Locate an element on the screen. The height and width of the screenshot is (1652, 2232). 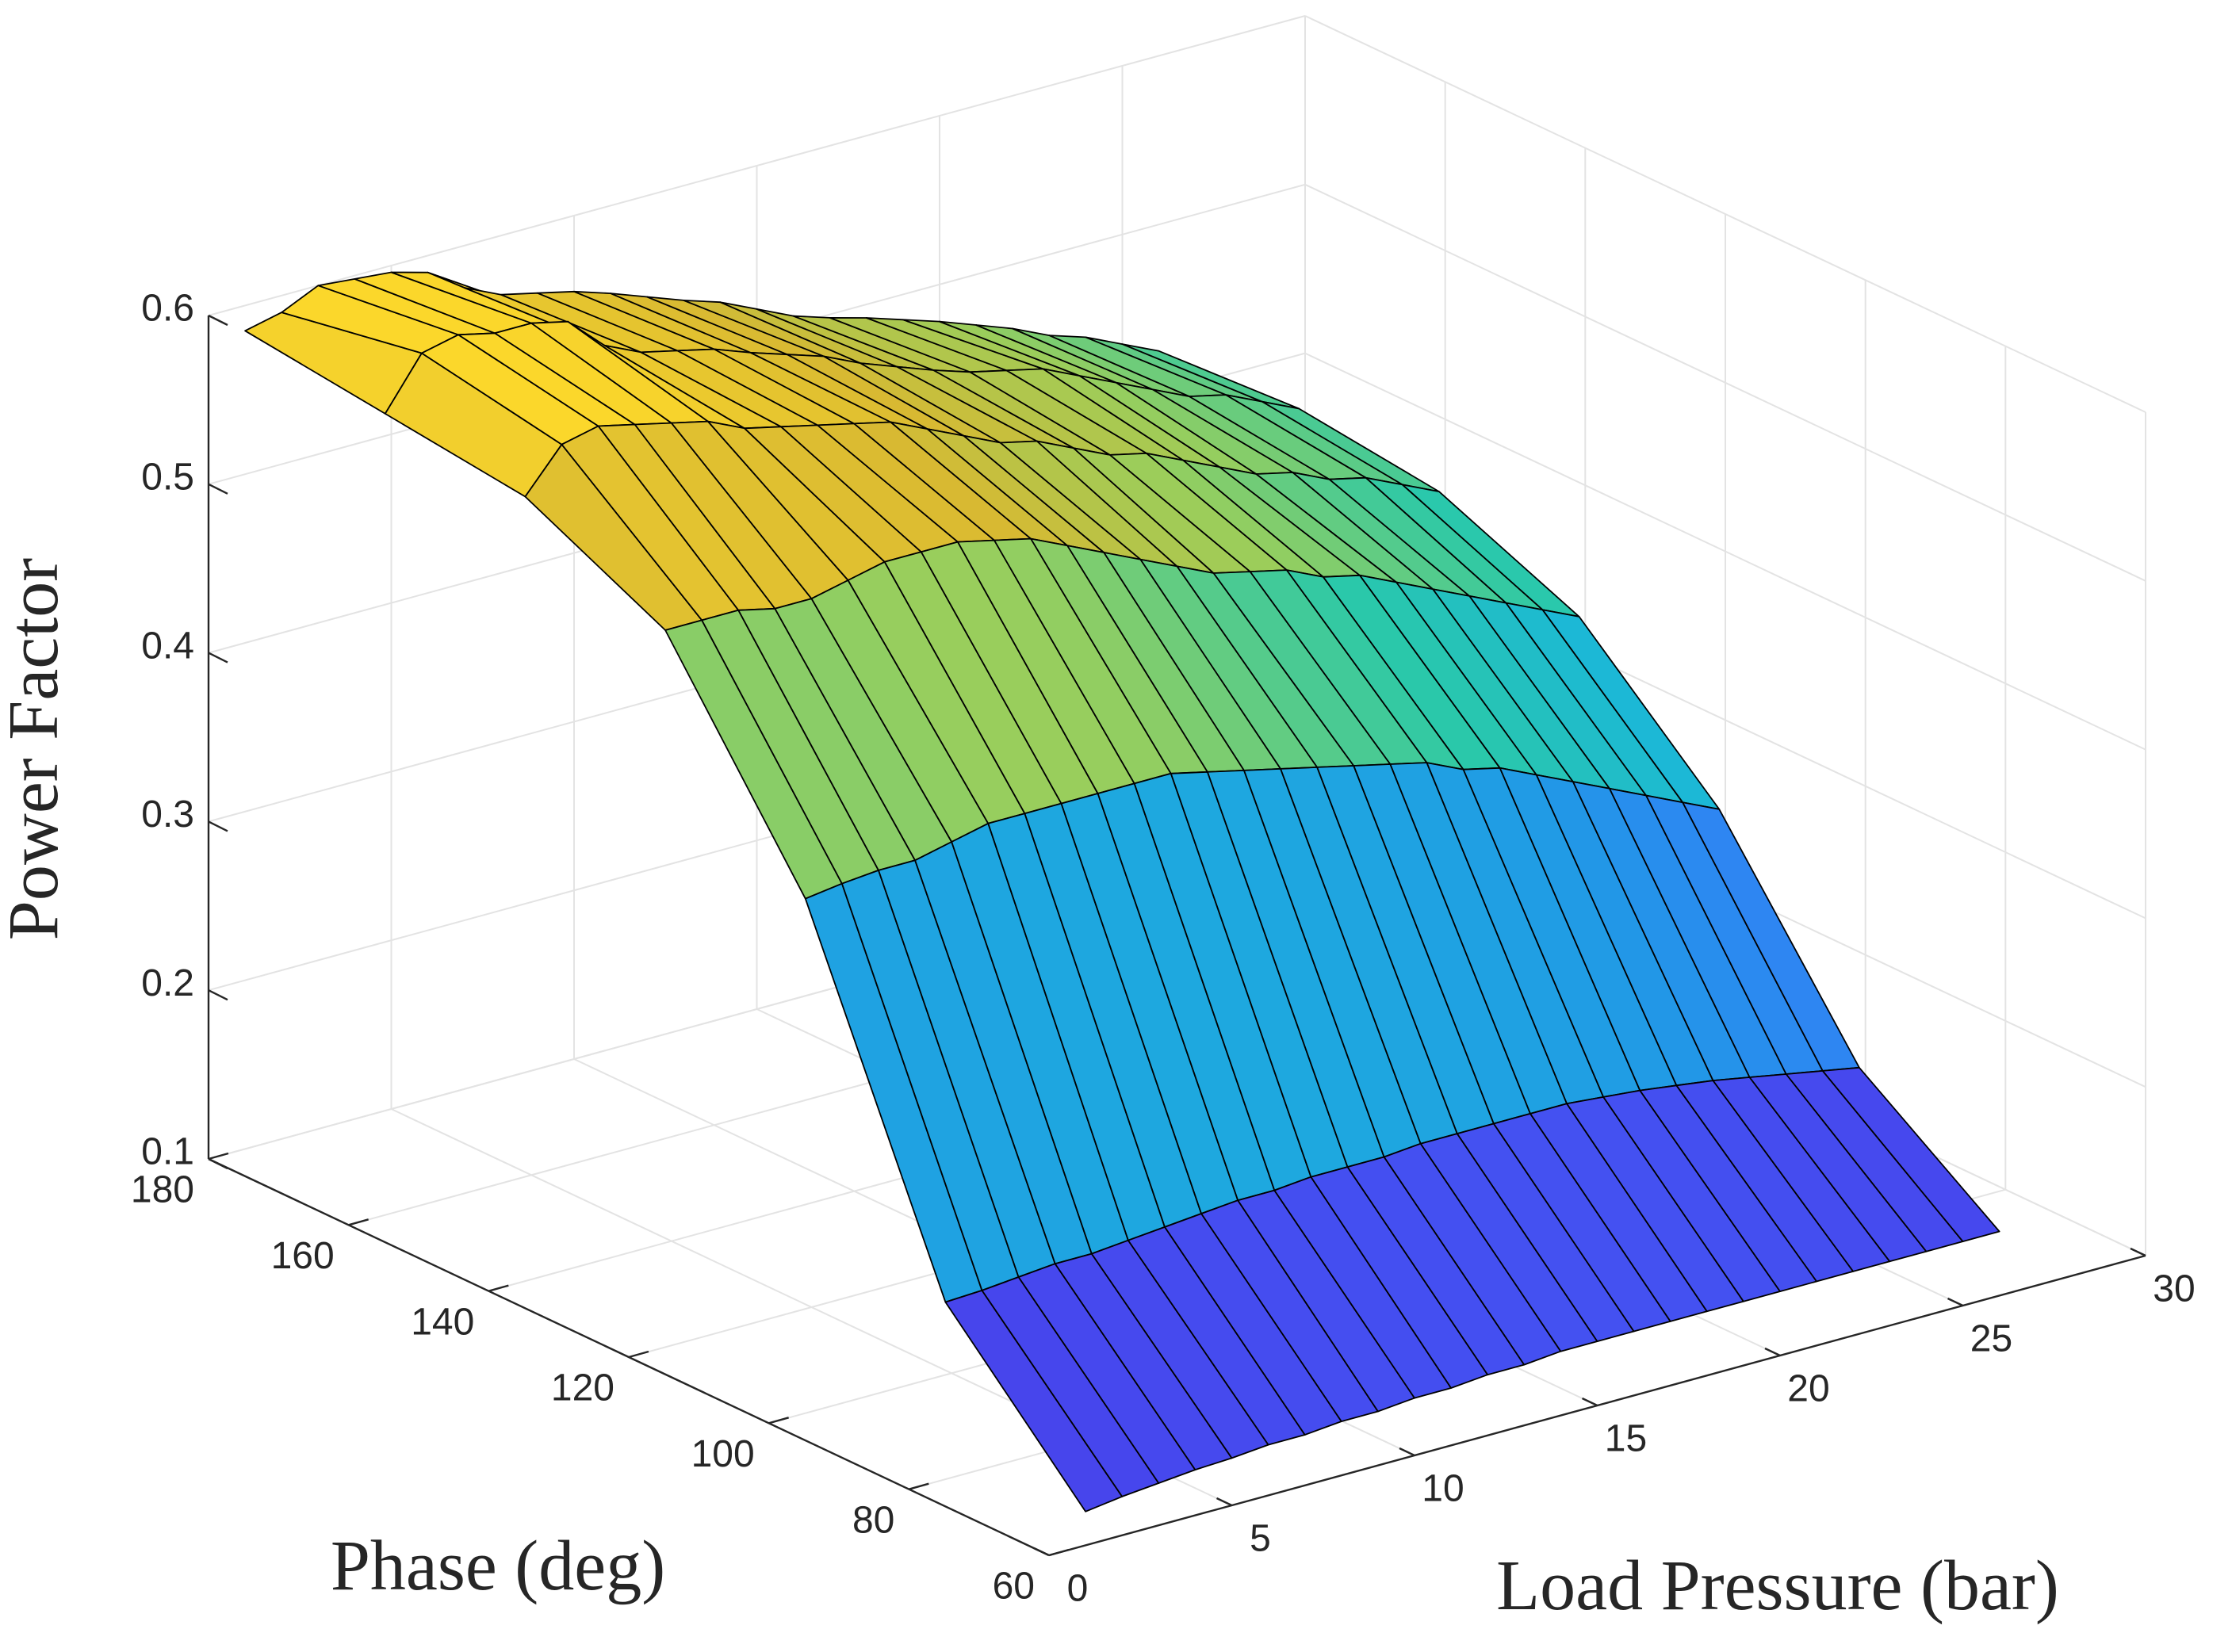
y-tick-label: 180 is located at coordinates (162, 1190).